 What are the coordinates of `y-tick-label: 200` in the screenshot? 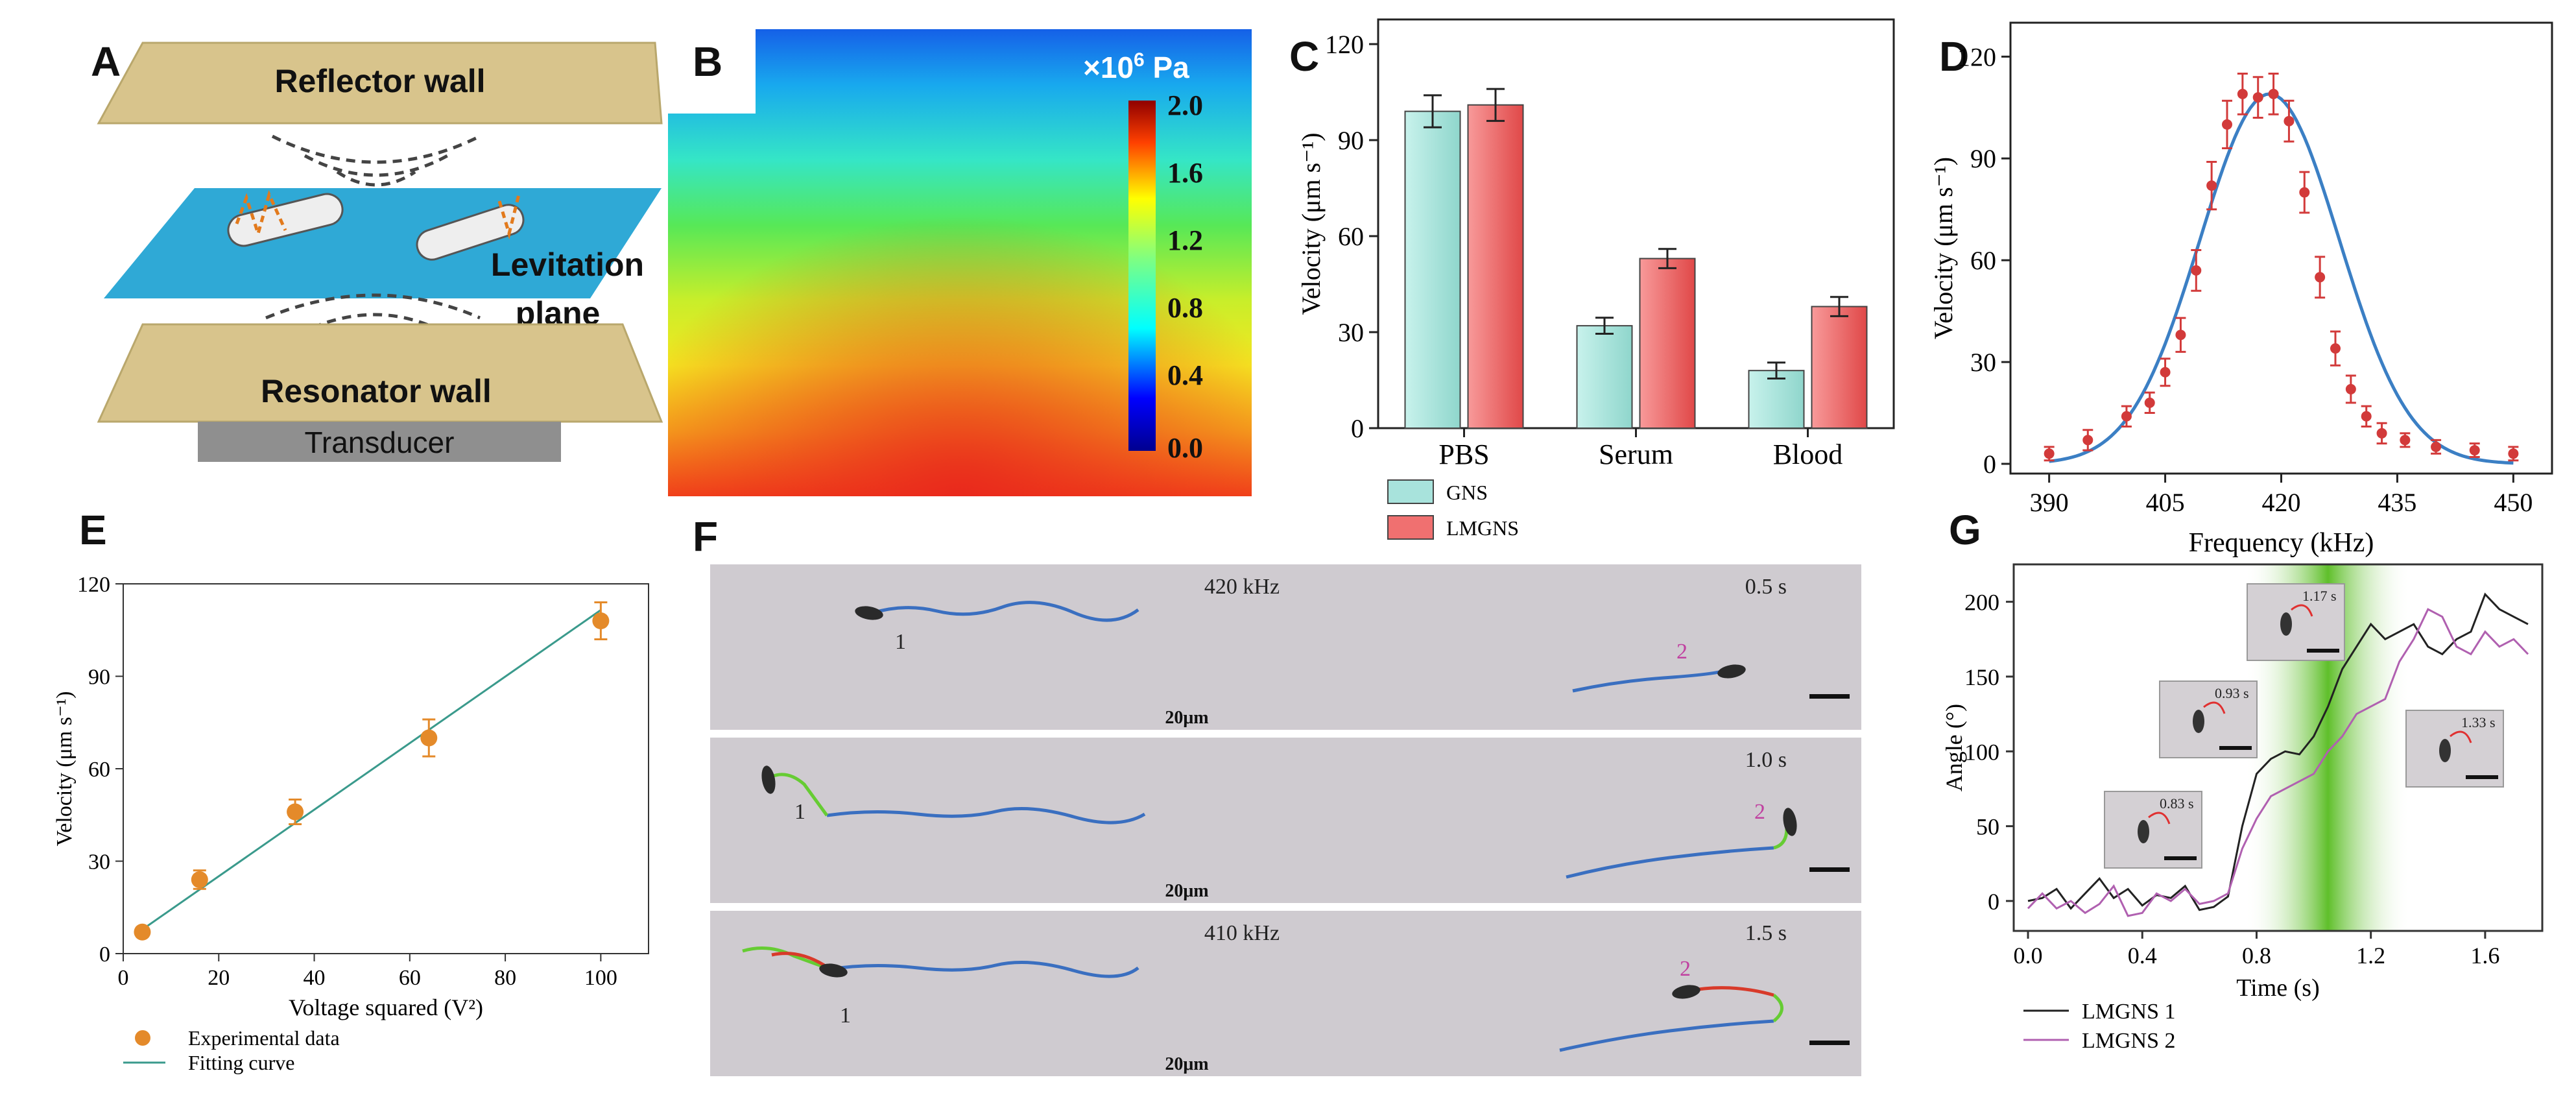 It's located at (1981, 603).